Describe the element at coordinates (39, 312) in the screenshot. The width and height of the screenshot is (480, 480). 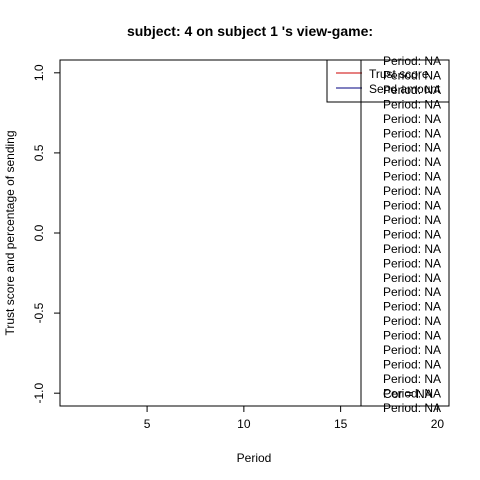
I see `y-tick-label: -0.5` at that location.